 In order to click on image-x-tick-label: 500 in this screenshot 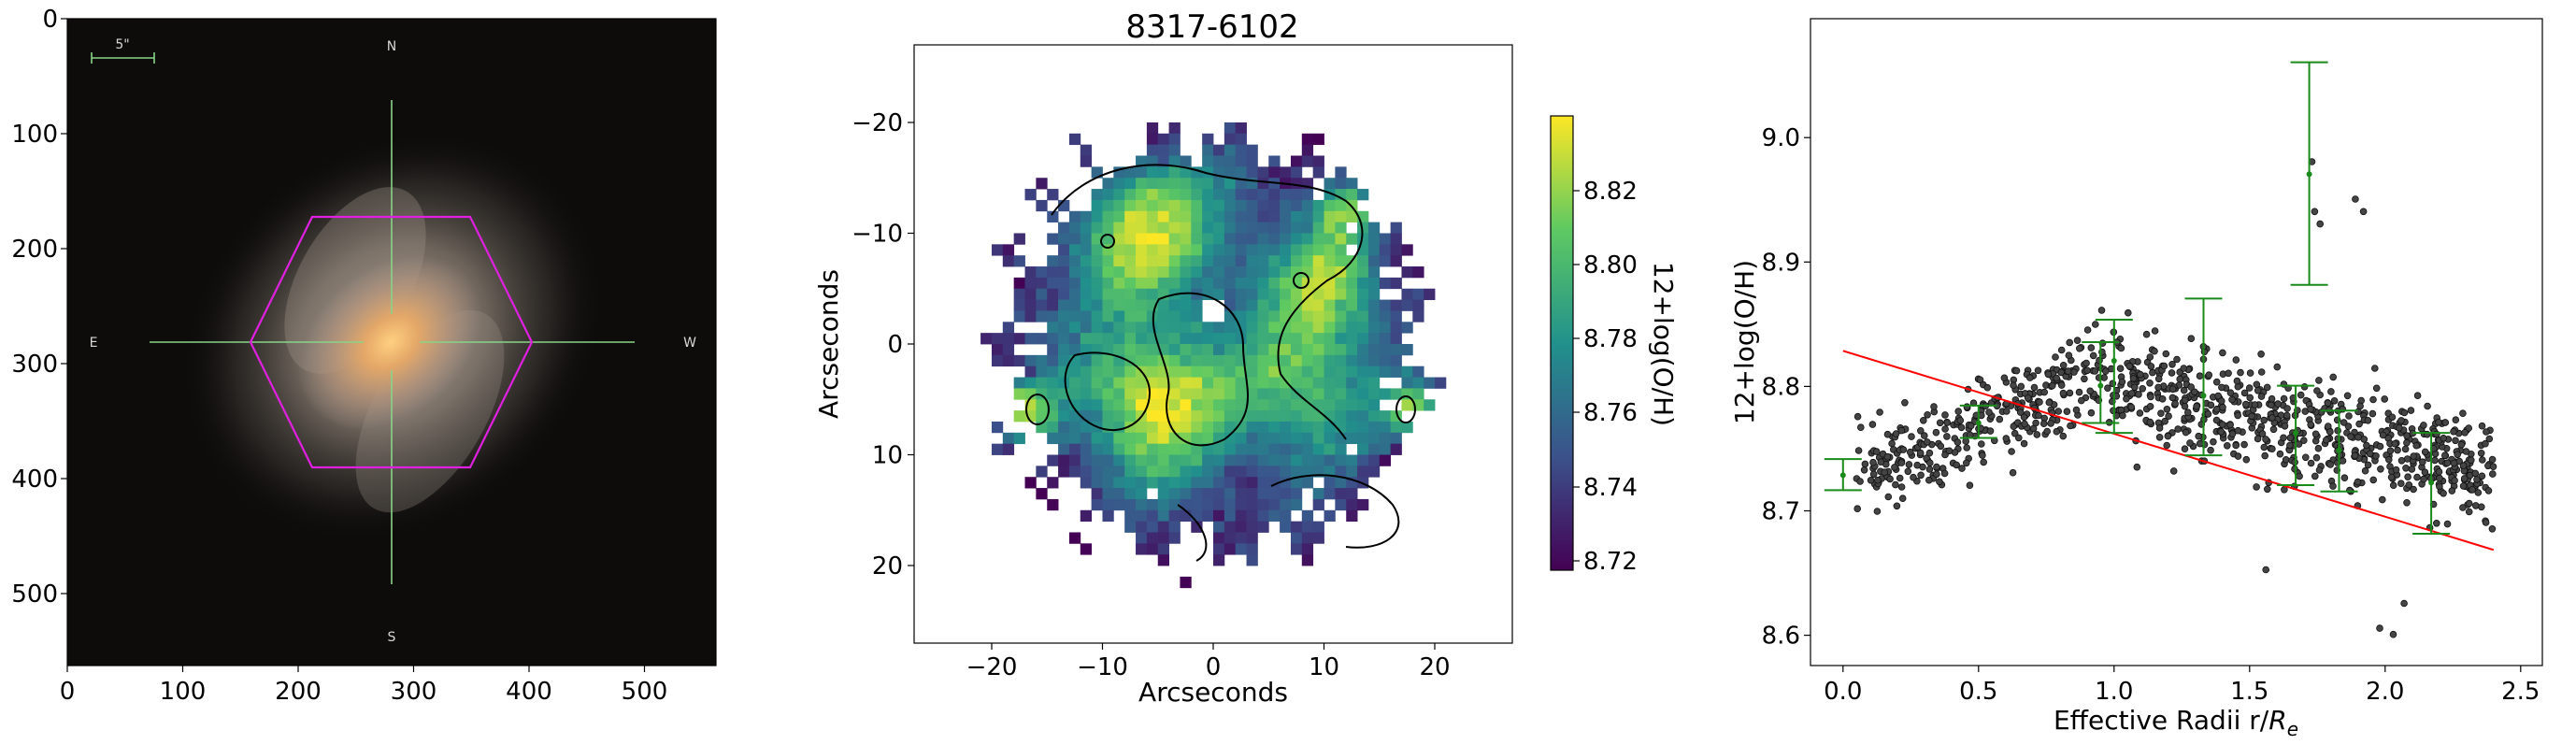, I will do `click(645, 692)`.